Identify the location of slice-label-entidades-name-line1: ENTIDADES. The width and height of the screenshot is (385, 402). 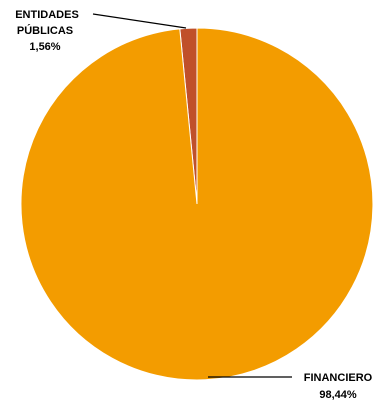
(47, 15).